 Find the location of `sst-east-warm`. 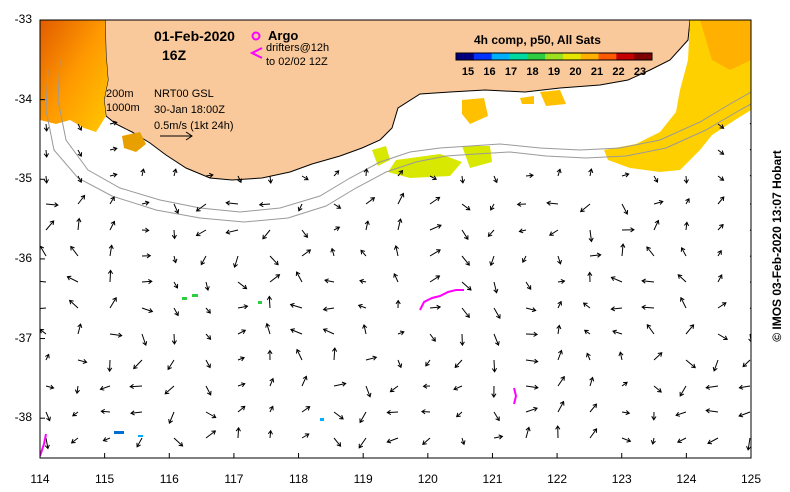

sst-east-warm is located at coordinates (725, 45).